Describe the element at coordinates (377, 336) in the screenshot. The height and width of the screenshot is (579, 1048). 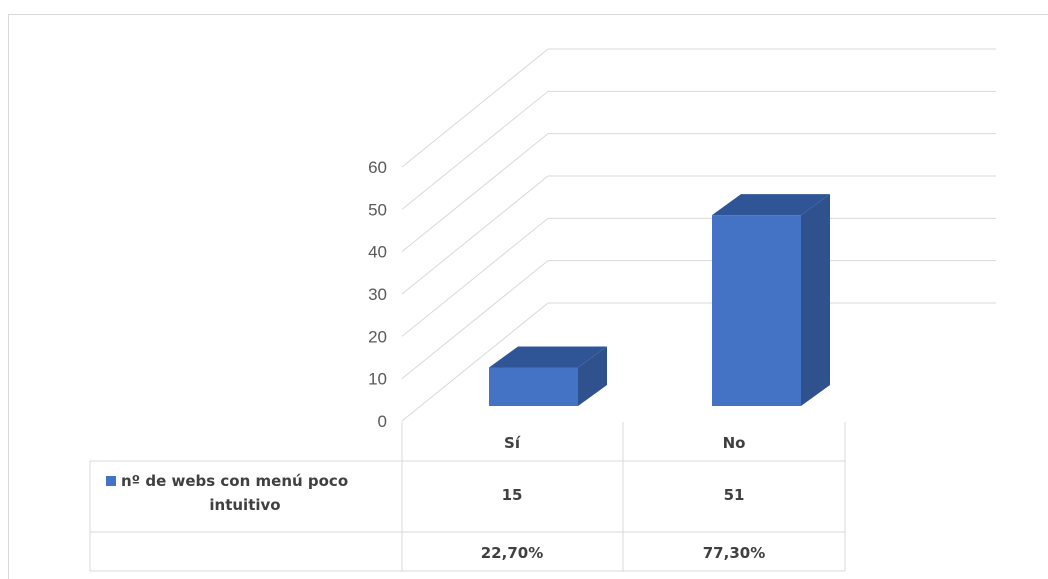
I see `y-tick-label: 20` at that location.